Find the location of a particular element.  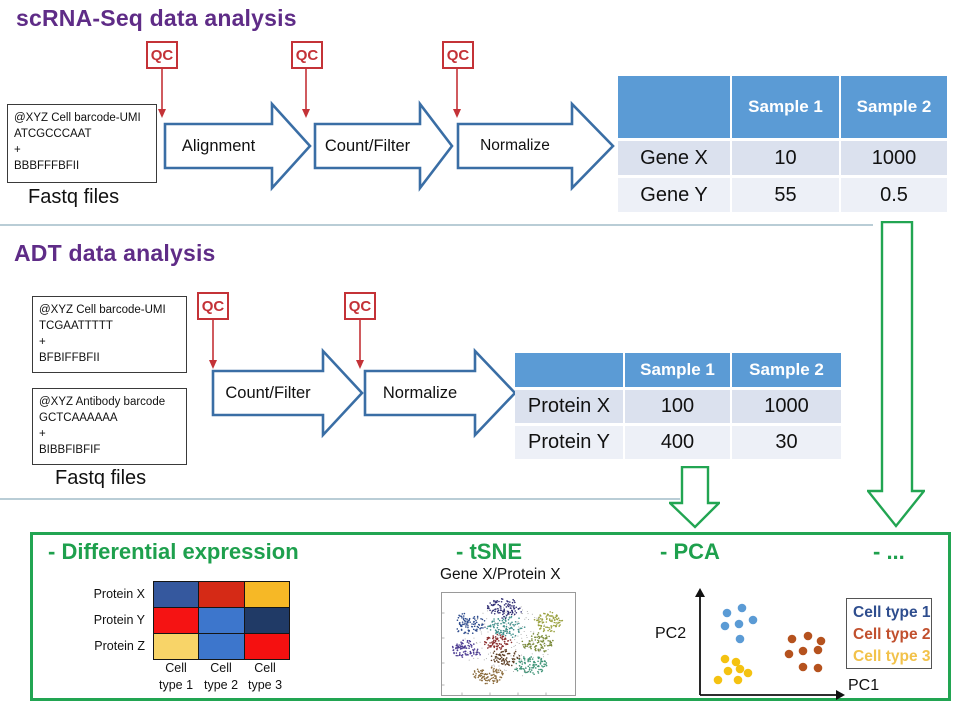

table-cell: 0.5 is located at coordinates (894, 195).